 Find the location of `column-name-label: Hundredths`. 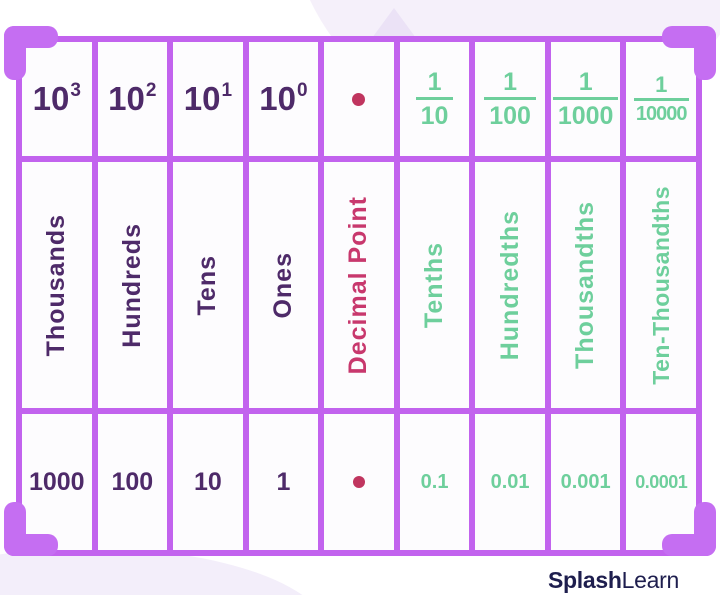

column-name-label: Hundredths is located at coordinates (509, 285).